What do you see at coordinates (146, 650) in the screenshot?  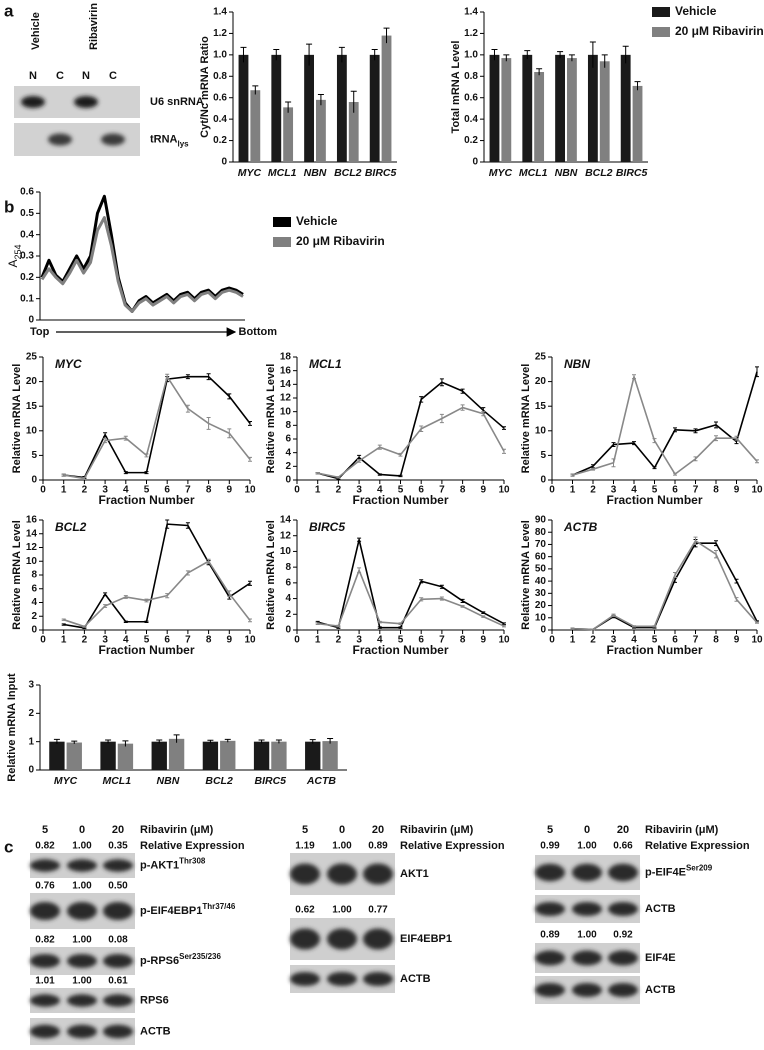 I see `x-axis-label: Fraction Number` at bounding box center [146, 650].